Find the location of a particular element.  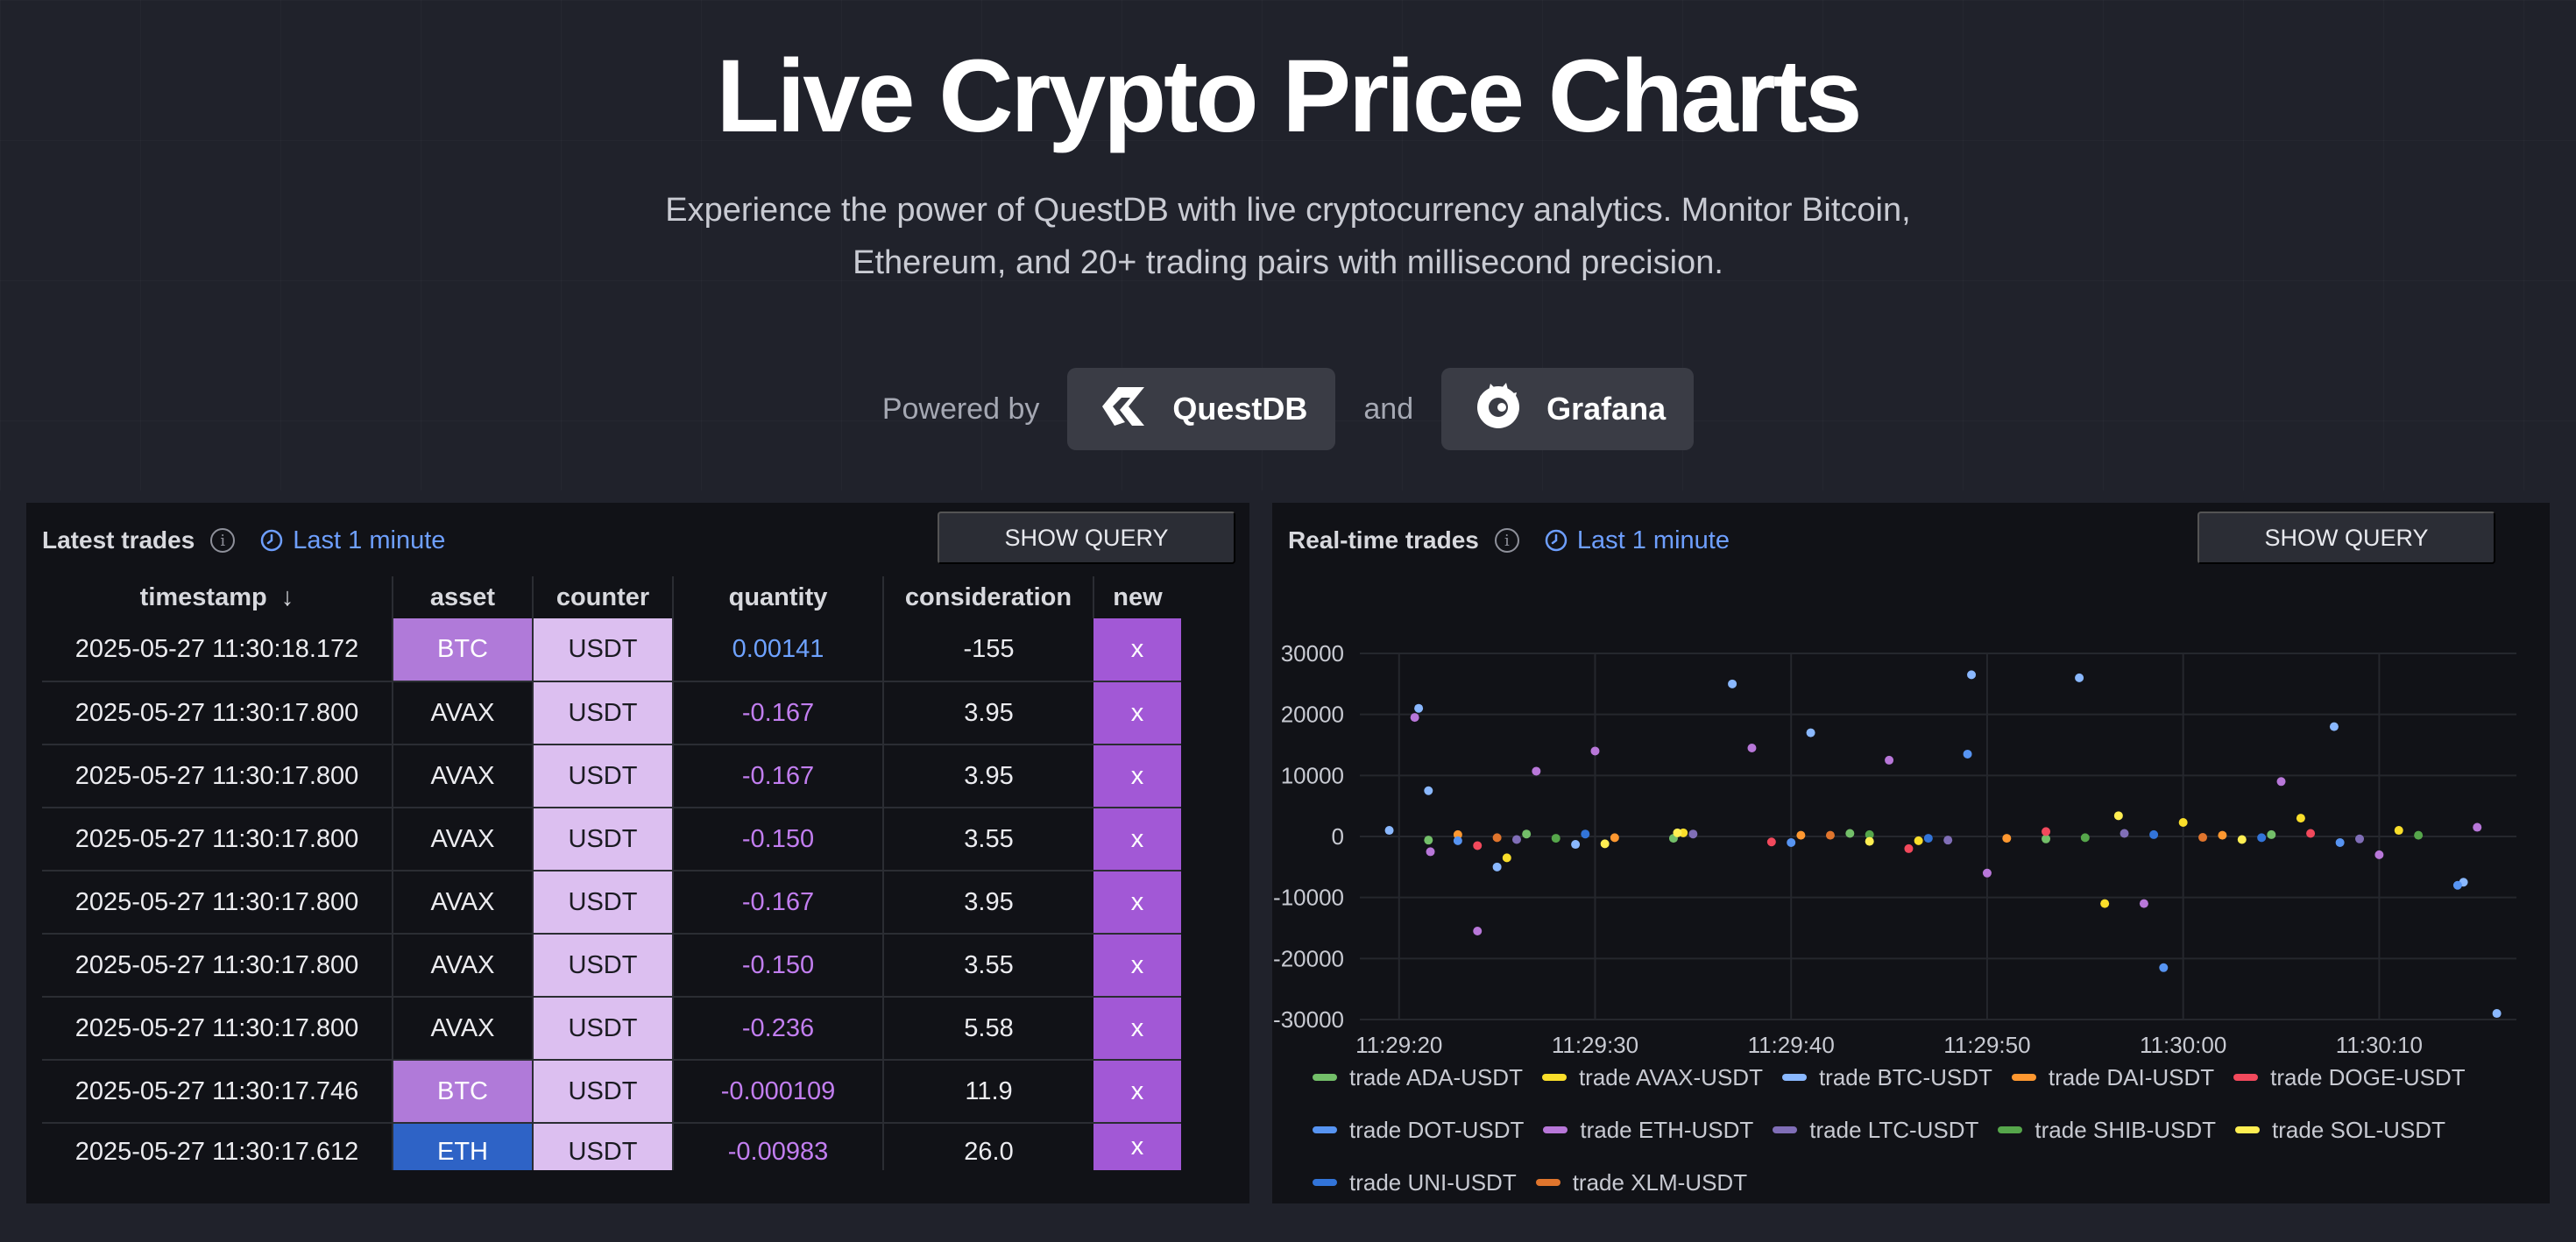

cell-quantity: -0.00983 is located at coordinates (777, 1146).